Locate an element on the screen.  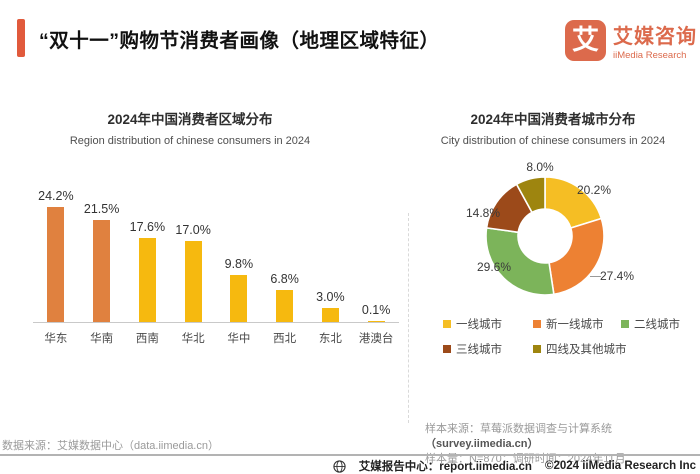
donut-slice-label: 29.6% is located at coordinates (494, 267).